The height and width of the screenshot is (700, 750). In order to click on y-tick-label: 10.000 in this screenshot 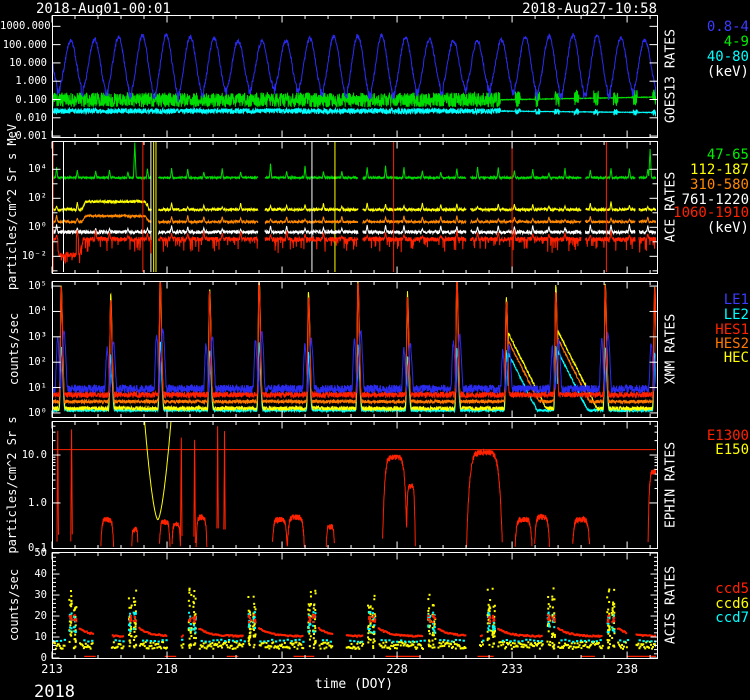, I will do `click(28, 62)`.